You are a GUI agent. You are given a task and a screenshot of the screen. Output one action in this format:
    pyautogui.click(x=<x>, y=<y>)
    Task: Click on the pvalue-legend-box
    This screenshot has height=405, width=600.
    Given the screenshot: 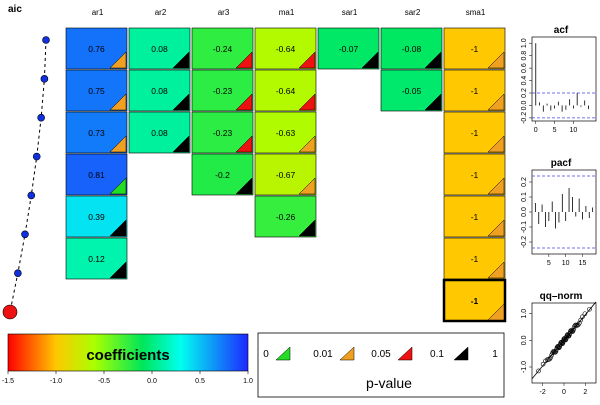 What is the action you would take?
    pyautogui.click(x=381, y=365)
    